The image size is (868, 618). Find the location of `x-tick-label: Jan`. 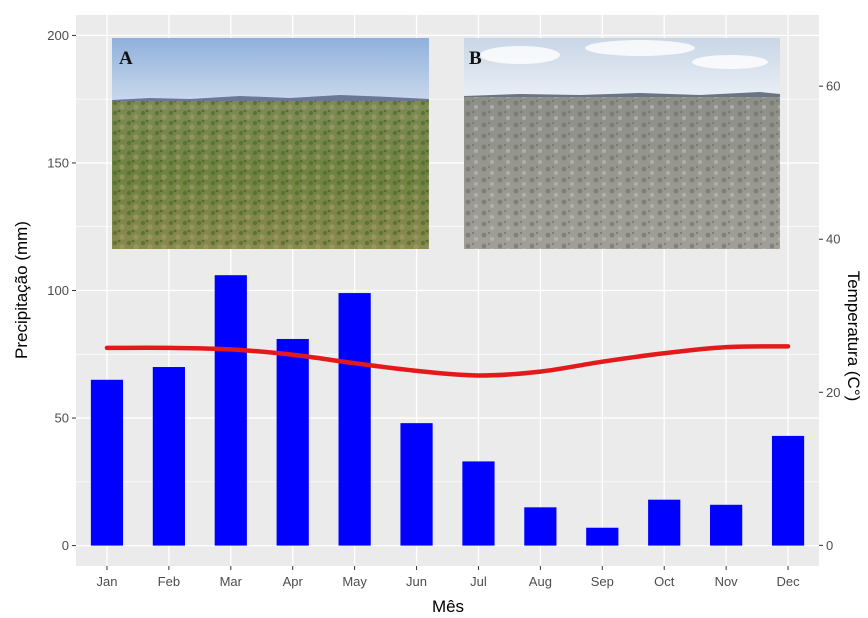

x-tick-label: Jan is located at coordinates (106, 581).